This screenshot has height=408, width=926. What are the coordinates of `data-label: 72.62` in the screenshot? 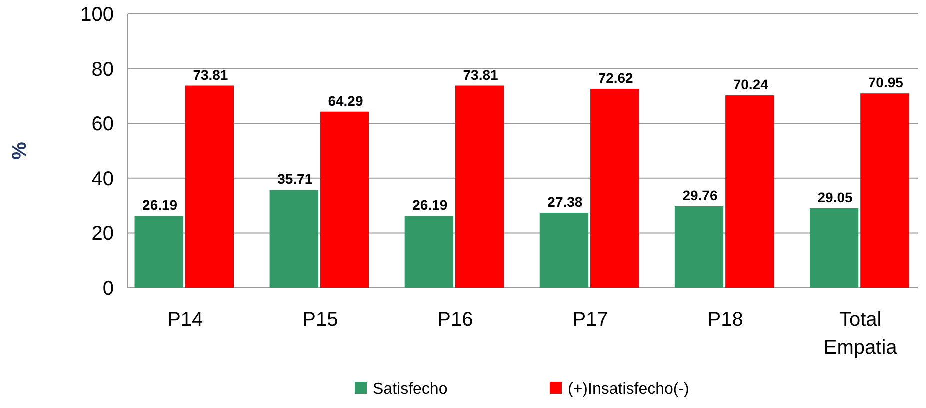 It's located at (616, 78).